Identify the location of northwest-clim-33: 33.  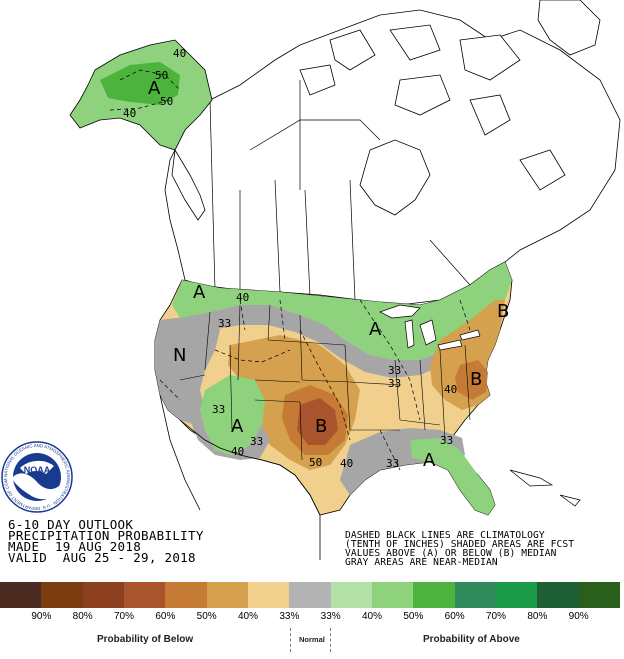
(225, 323).